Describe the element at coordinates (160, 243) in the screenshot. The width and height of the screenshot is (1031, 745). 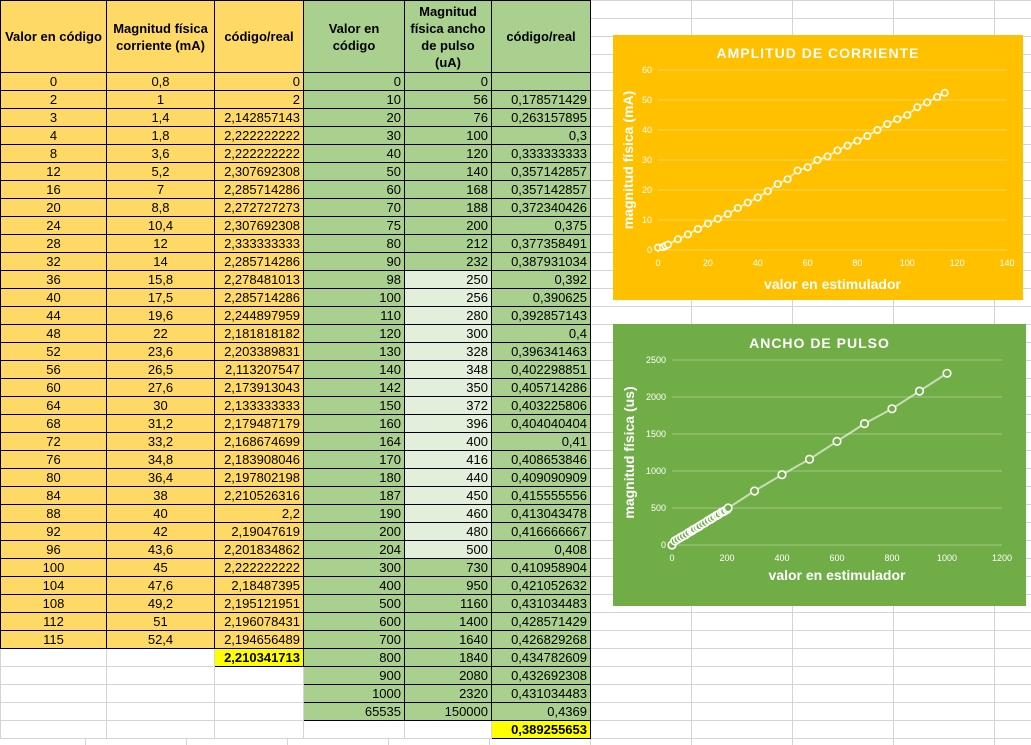
I see `table-cell: 12` at that location.